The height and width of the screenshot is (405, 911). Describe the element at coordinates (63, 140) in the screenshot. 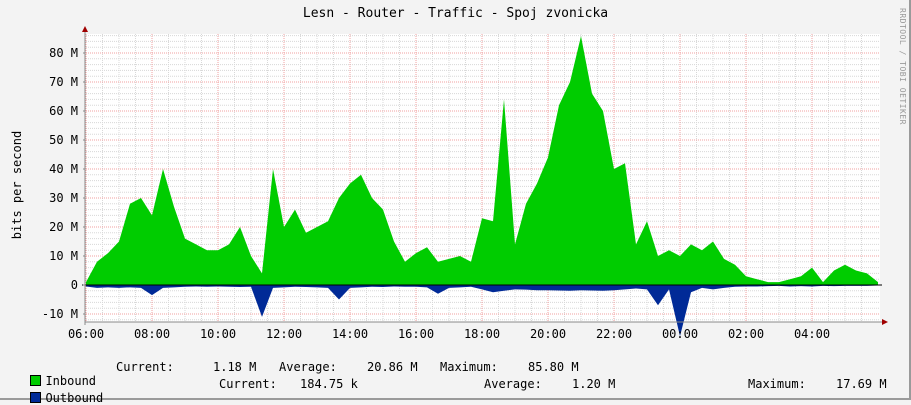

I see `y-tick-label: 50 M` at that location.